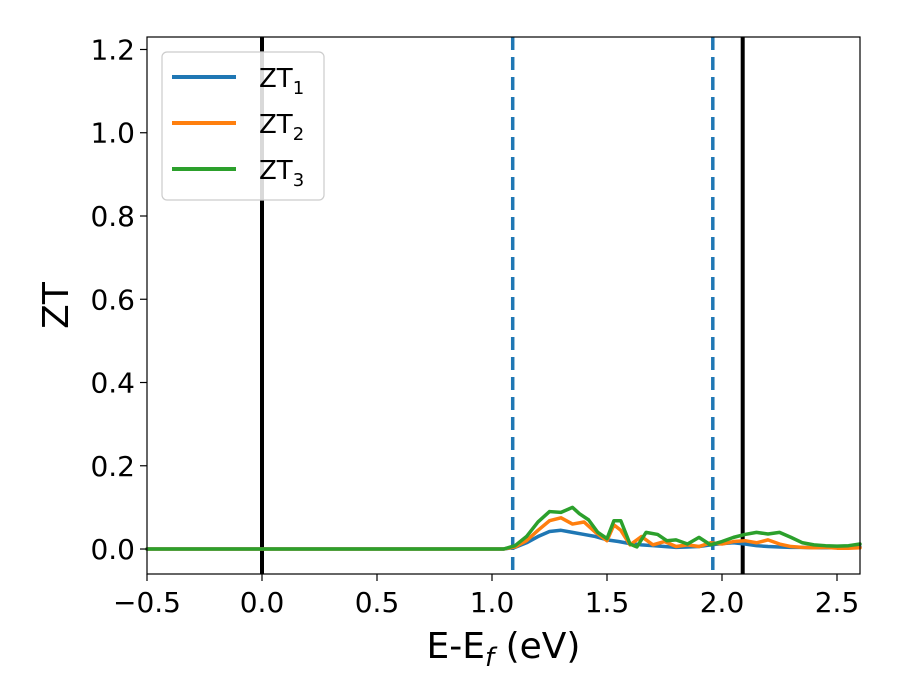 The image size is (900, 700). I want to click on y-axis-ticks: 0.0 0.2 0.4 0.6 0.8 1.0 1.2, so click(118, 299).